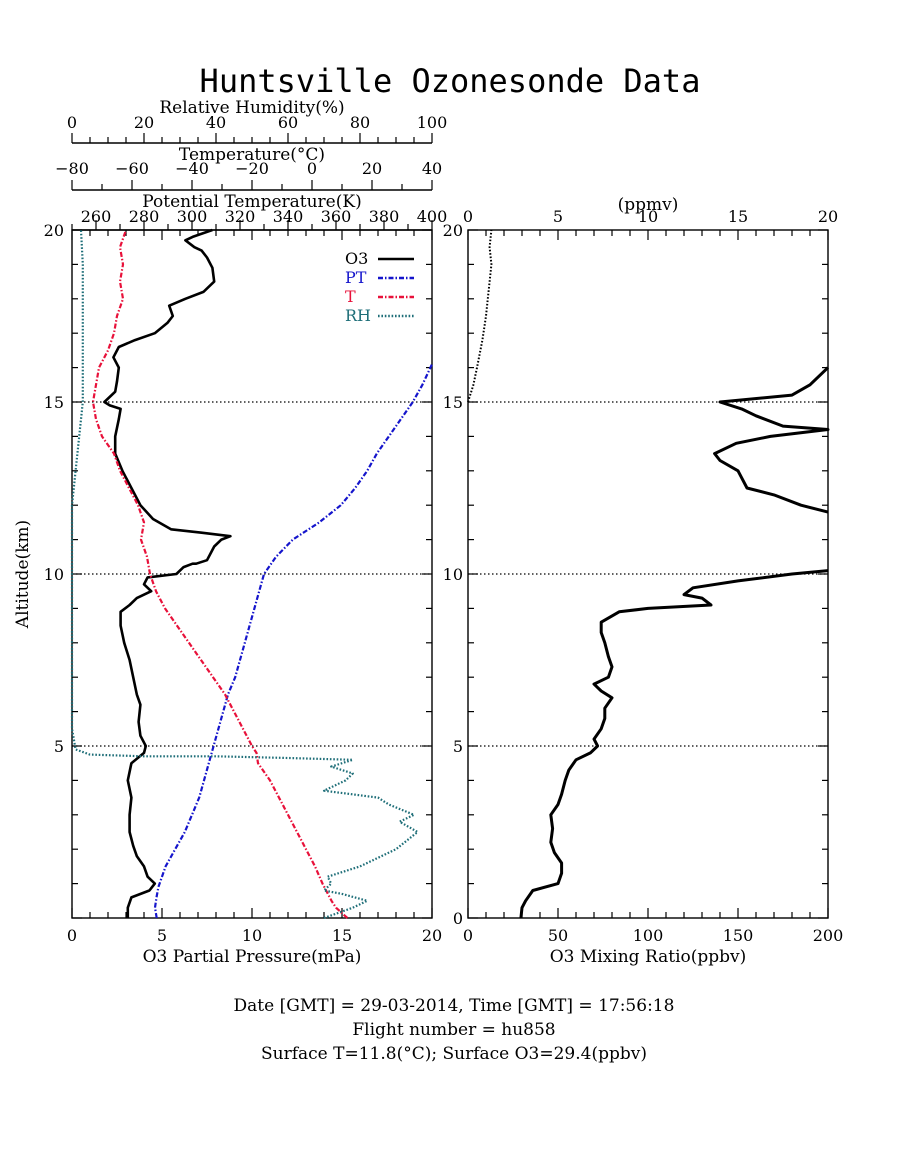  Describe the element at coordinates (828, 216) in the screenshot. I see `top-x-tick-label: 20` at that location.